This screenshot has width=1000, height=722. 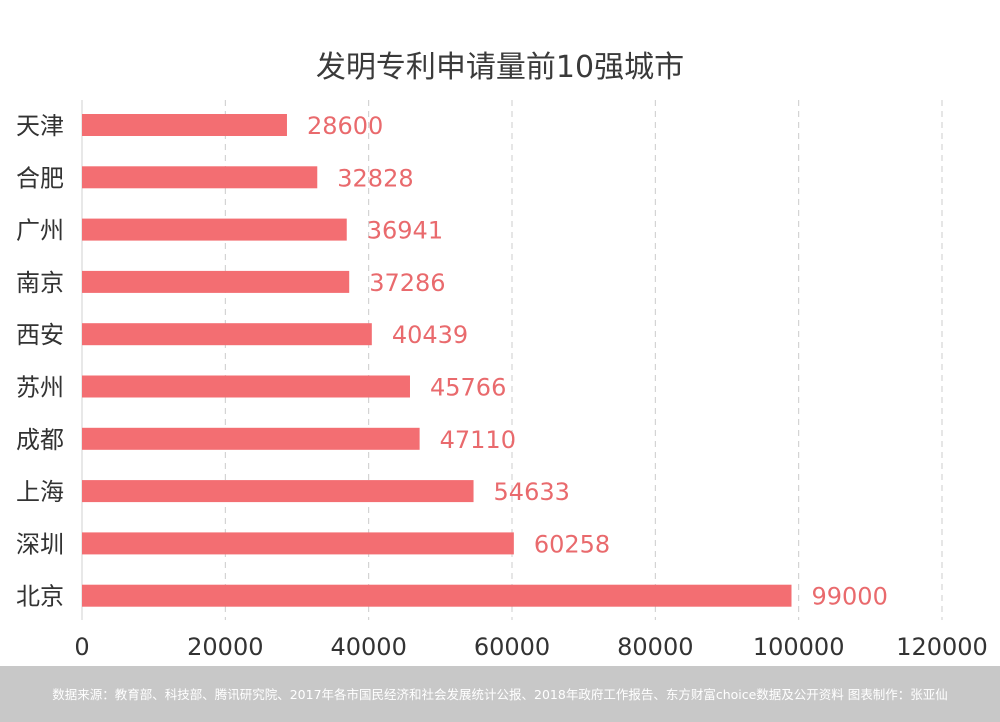 What do you see at coordinates (225, 647) in the screenshot?
I see `x-tick-label: 20000` at bounding box center [225, 647].